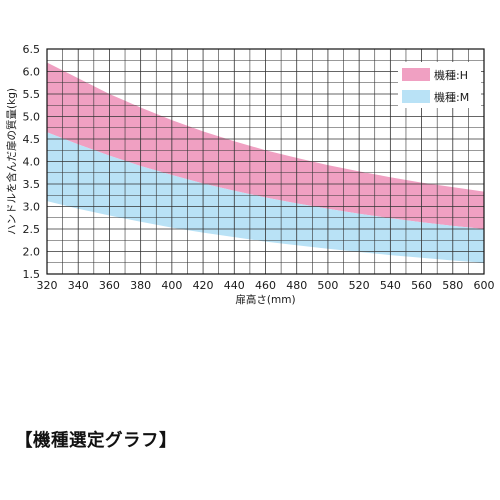 This screenshot has height=500, width=500. Describe the element at coordinates (327, 285) in the screenshot. I see `x-tick-label: 500` at that location.